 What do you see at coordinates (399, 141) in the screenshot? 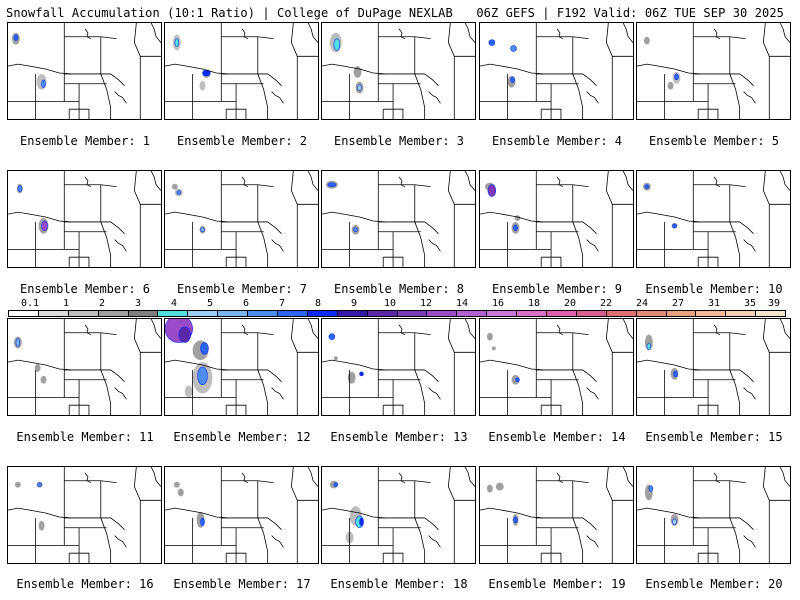
I see `member-caption-3: Ensemble Member: 3` at bounding box center [399, 141].